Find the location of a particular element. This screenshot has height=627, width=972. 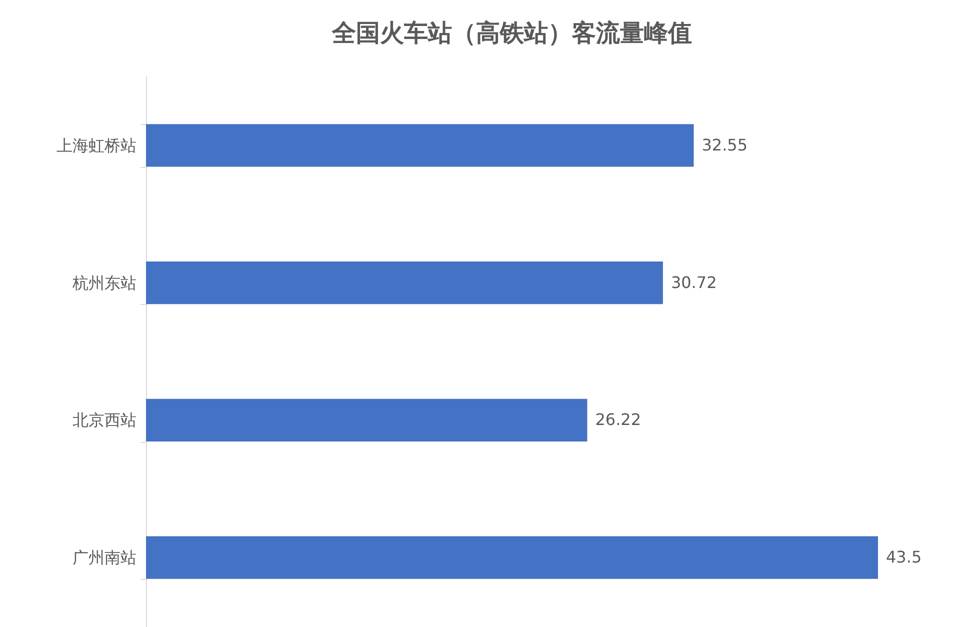

data-label: 32.55 is located at coordinates (725, 144).